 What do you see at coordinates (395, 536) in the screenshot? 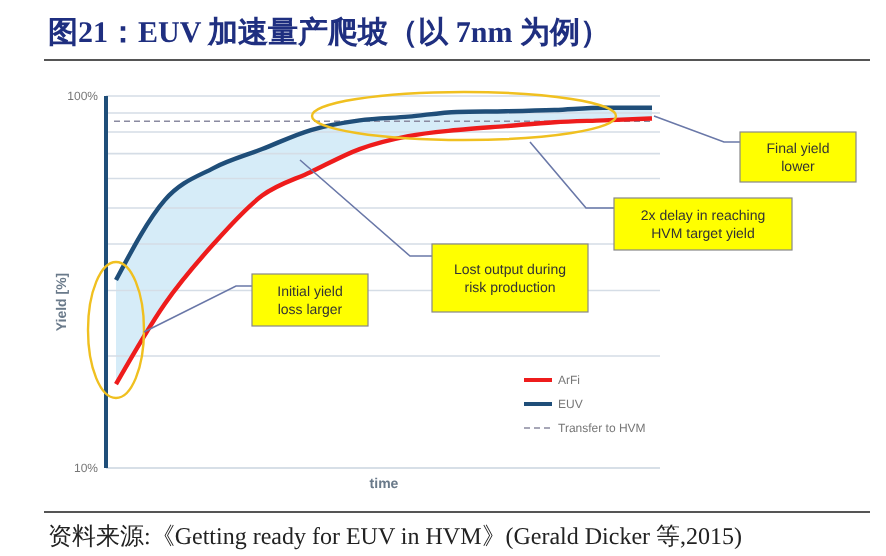
I see `text: 资料来源:《Getting ready for EUV in HVM》(Gerald Dicker 等,2015)` at bounding box center [395, 536].